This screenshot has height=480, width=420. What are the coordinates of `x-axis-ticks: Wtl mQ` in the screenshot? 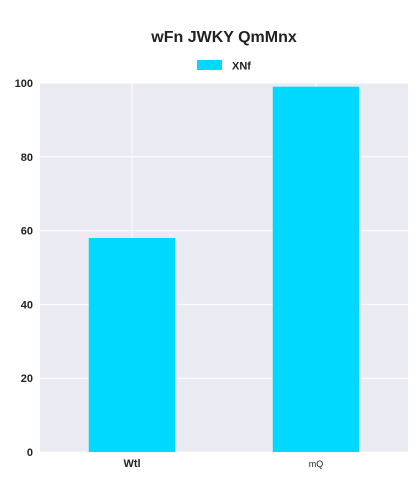 It's located at (223, 464).